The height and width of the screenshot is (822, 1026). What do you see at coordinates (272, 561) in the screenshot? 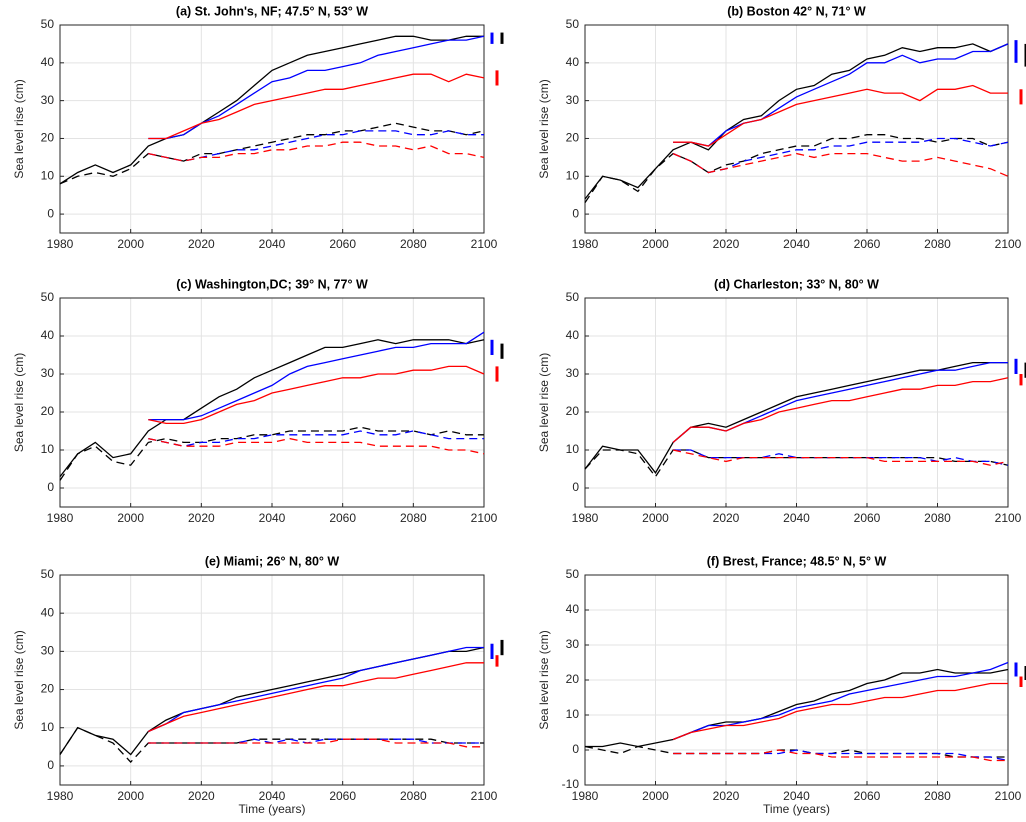
I see `chart-title: (e) Miami; 26° N, 80° W` at bounding box center [272, 561].